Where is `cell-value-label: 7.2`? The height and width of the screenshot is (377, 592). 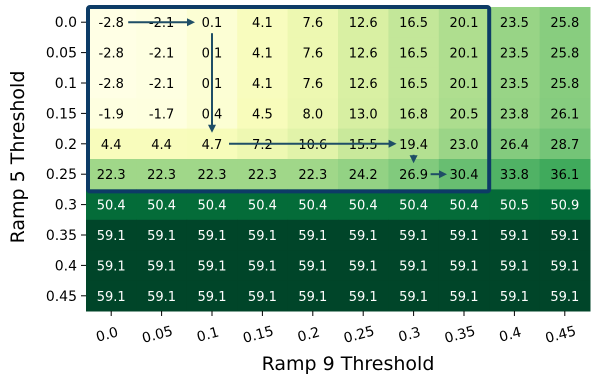 cell-value-label: 7.2 is located at coordinates (262, 145).